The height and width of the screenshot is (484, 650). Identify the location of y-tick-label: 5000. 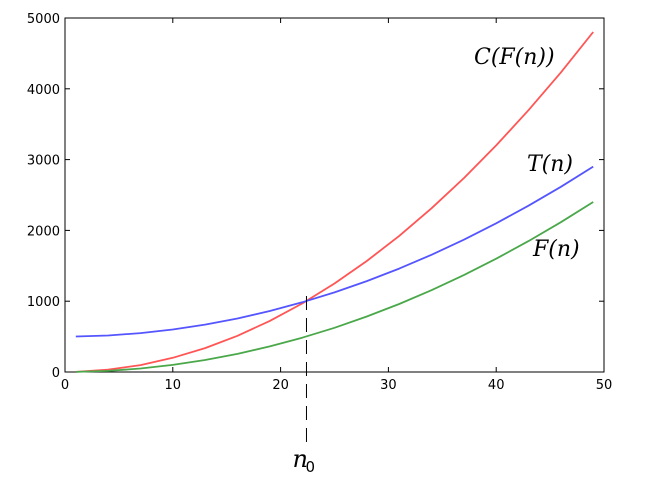
(43, 19).